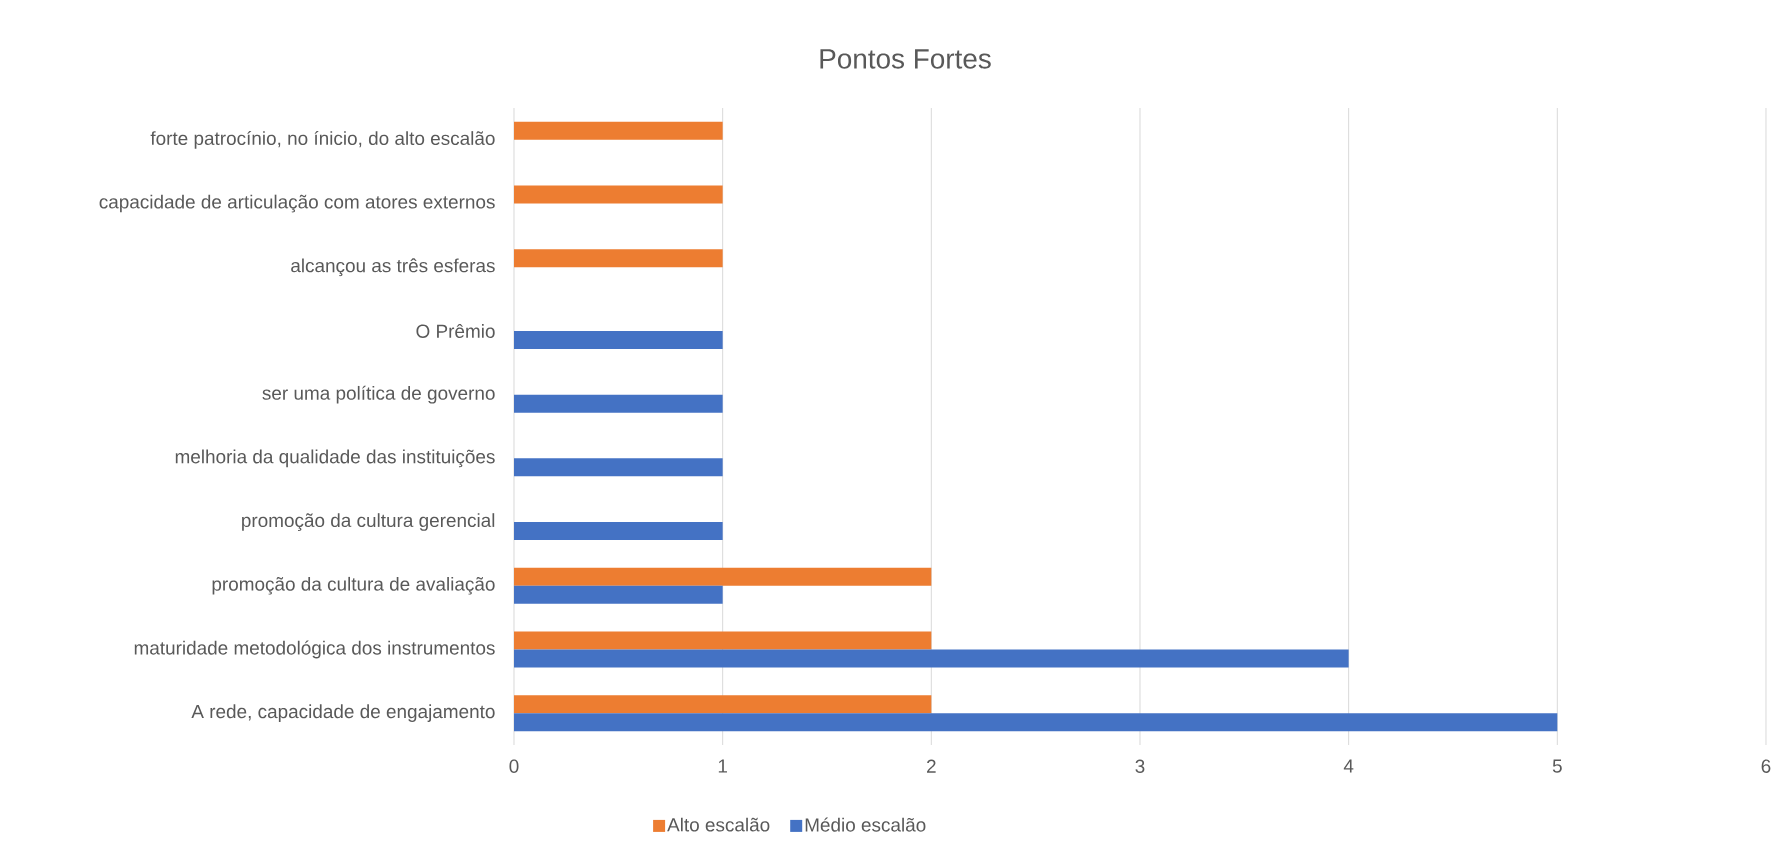  I want to click on y-tick-label: maturidade metodológica dos instrumentos, so click(314, 649).